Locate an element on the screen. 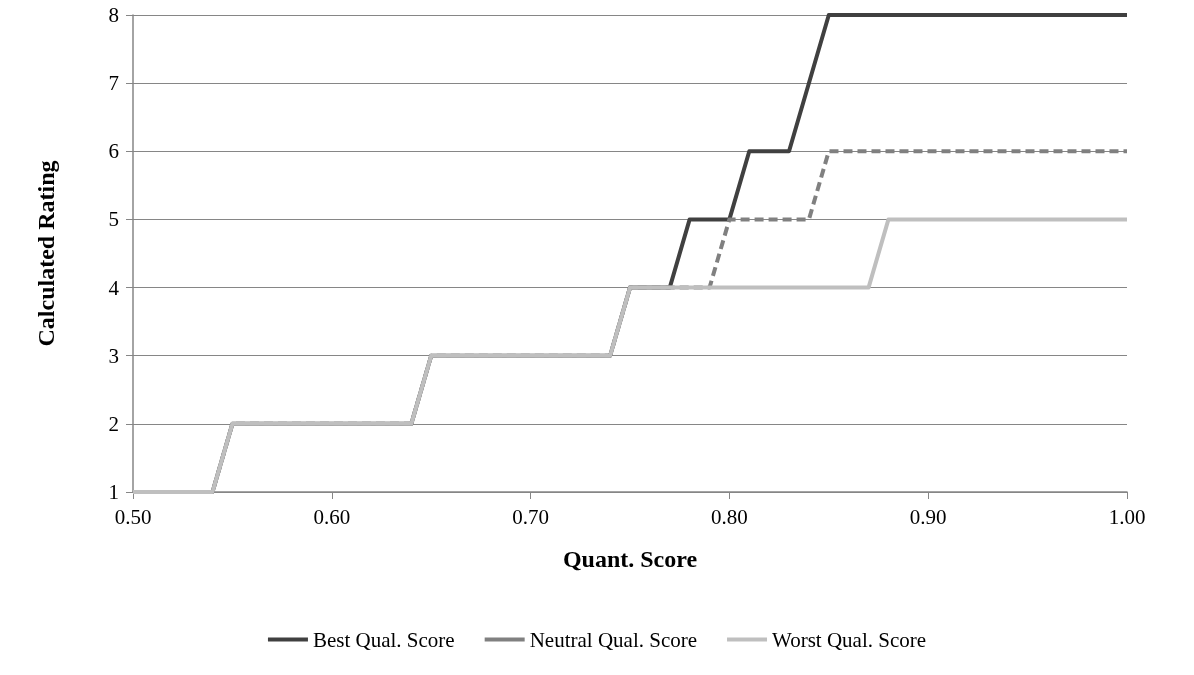  legend-label: Neutral Qual. Score is located at coordinates (613, 639).